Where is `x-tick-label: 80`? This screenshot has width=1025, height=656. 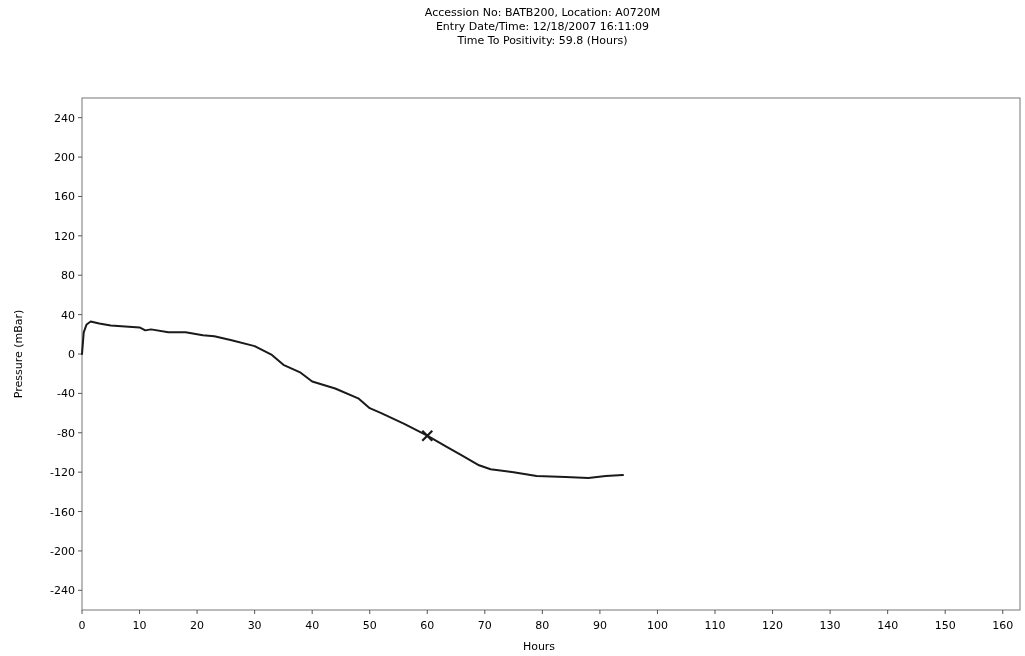
x-tick-label: 80 is located at coordinates (542, 625).